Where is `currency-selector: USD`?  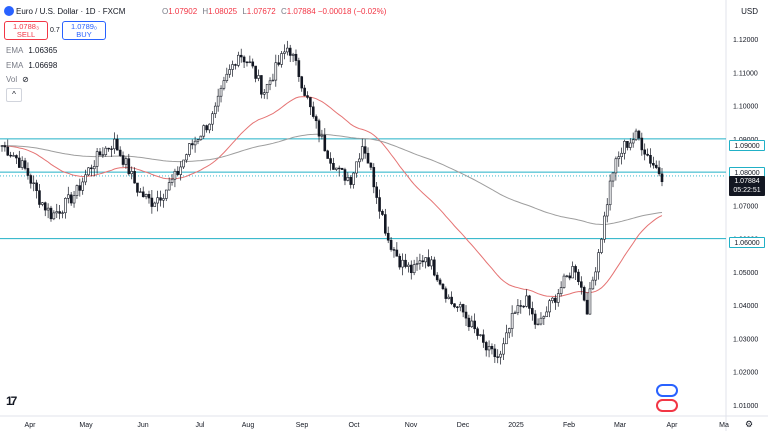 currency-selector: USD is located at coordinates (749, 11).